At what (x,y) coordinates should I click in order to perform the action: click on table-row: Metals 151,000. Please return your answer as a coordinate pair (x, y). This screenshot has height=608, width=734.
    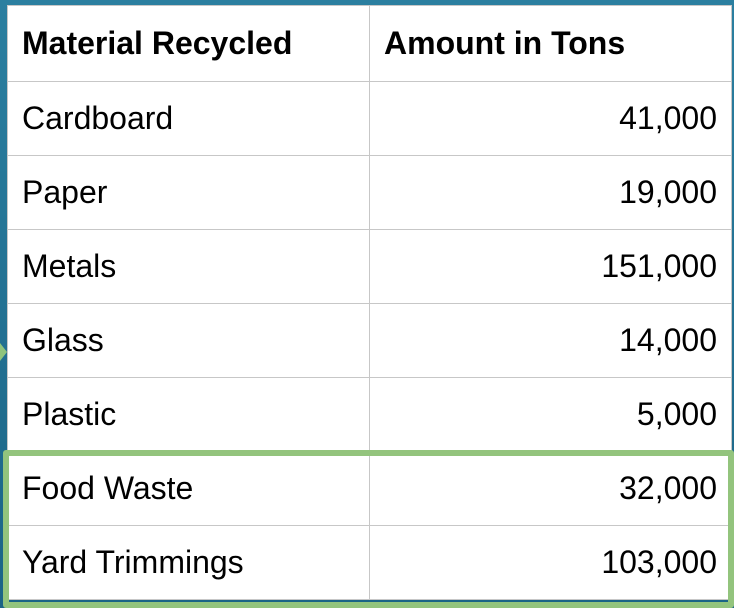
    Looking at the image, I should click on (369, 266).